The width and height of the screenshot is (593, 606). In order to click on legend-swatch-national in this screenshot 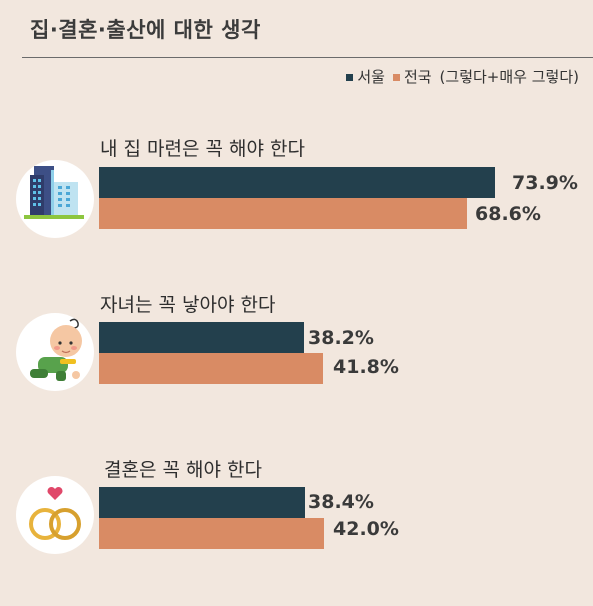, I will do `click(396, 77)`.